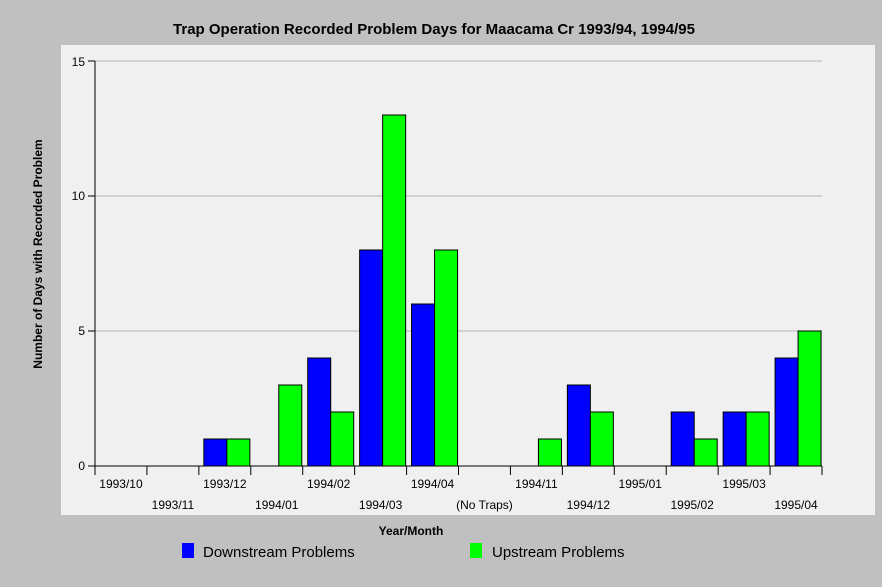 The width and height of the screenshot is (882, 587). I want to click on x-axis-label: Year/Month, so click(411, 531).